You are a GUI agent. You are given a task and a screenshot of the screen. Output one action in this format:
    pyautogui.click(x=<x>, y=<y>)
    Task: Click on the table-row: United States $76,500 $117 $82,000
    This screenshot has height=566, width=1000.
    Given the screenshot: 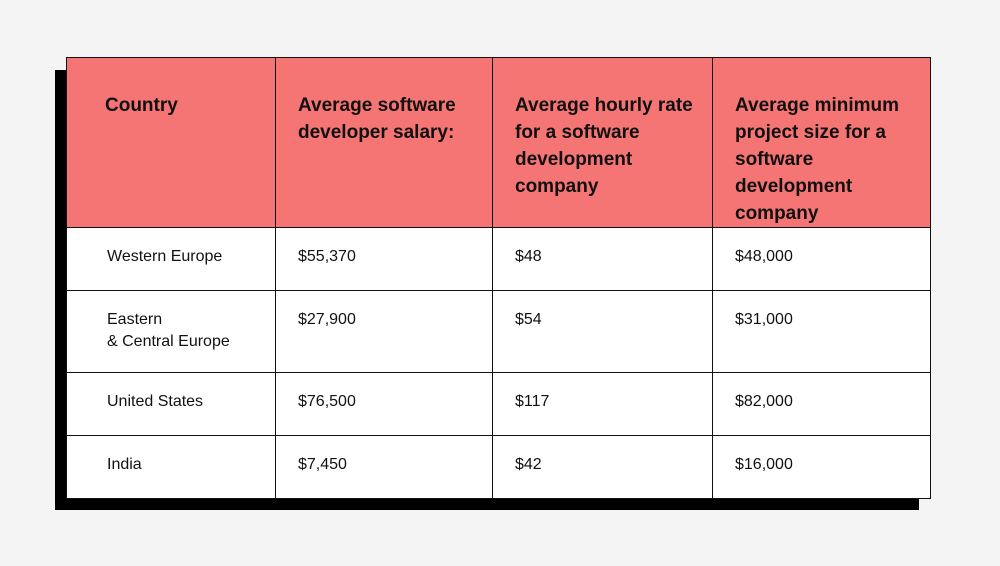 What is the action you would take?
    pyautogui.click(x=498, y=404)
    